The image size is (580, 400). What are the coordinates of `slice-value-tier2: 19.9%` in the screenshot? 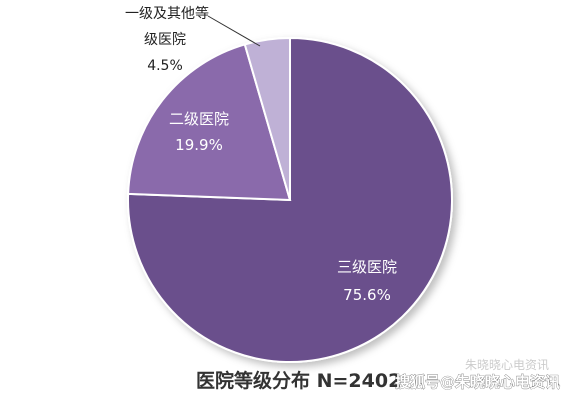 It's located at (199, 145).